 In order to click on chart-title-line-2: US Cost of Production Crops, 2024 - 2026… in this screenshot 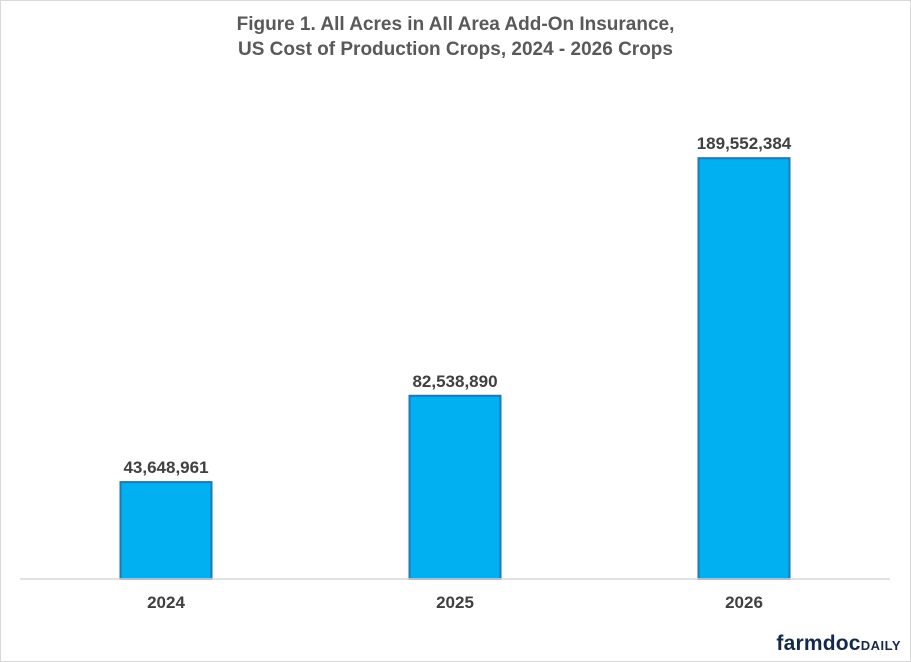, I will do `click(455, 49)`.